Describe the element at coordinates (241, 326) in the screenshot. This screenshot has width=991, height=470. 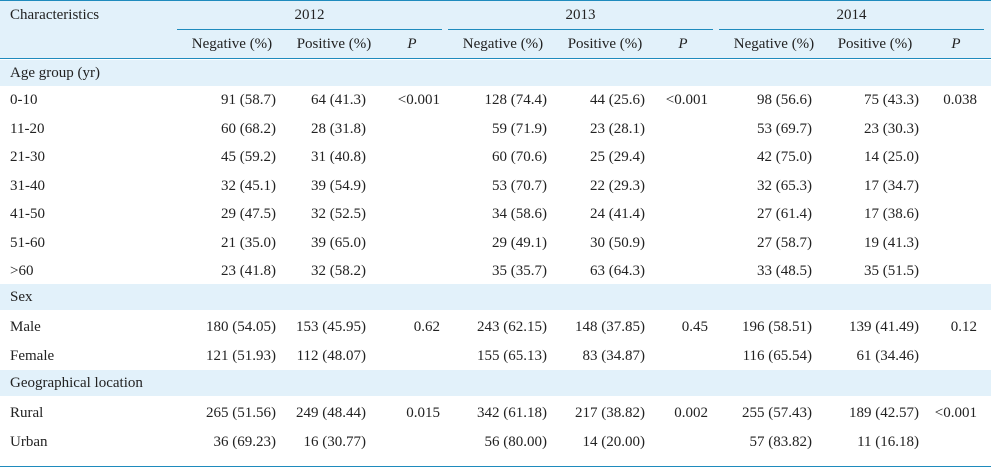
I see `negative-cell: 180 (54.05)` at that location.